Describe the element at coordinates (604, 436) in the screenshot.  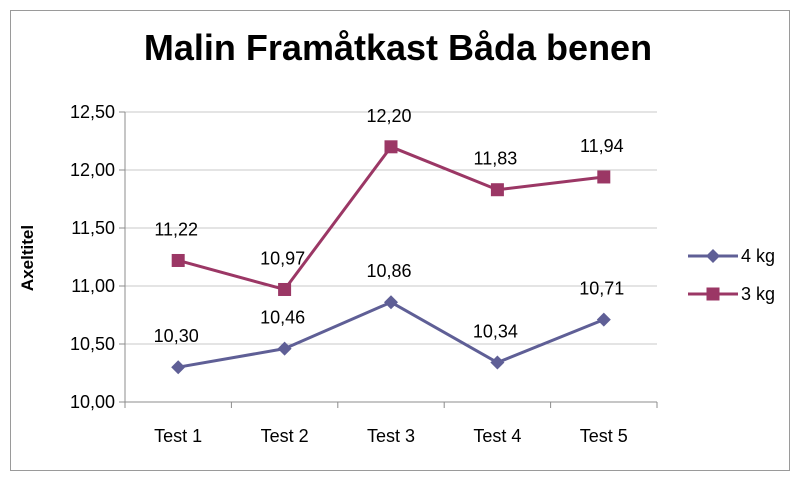
I see `x-tick-label: Test 5` at that location.